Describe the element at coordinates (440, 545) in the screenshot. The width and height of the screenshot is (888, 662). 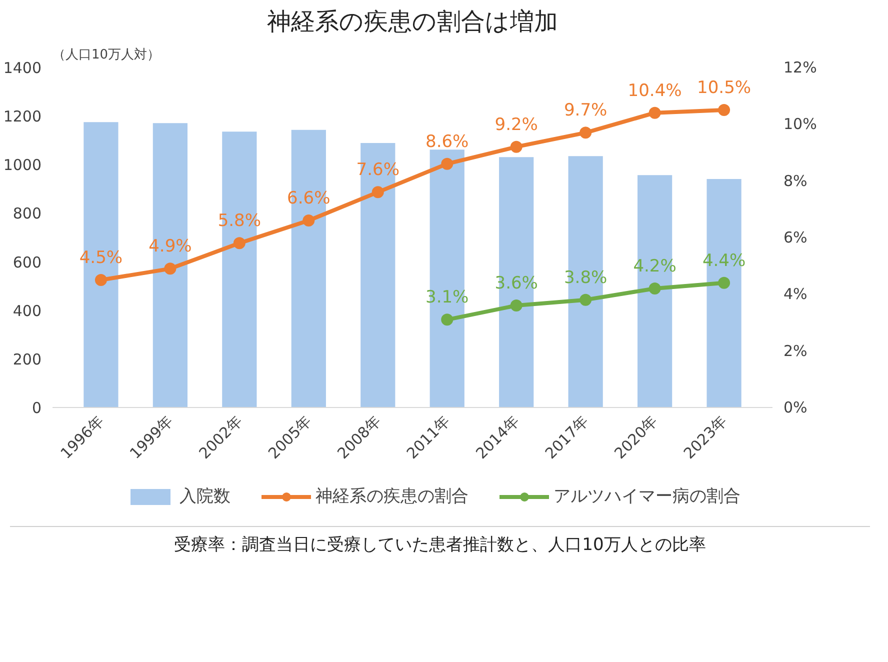
I see `text: 受療率：調査当日に受療していた患者推計数と、人口10万人との比率` at that location.